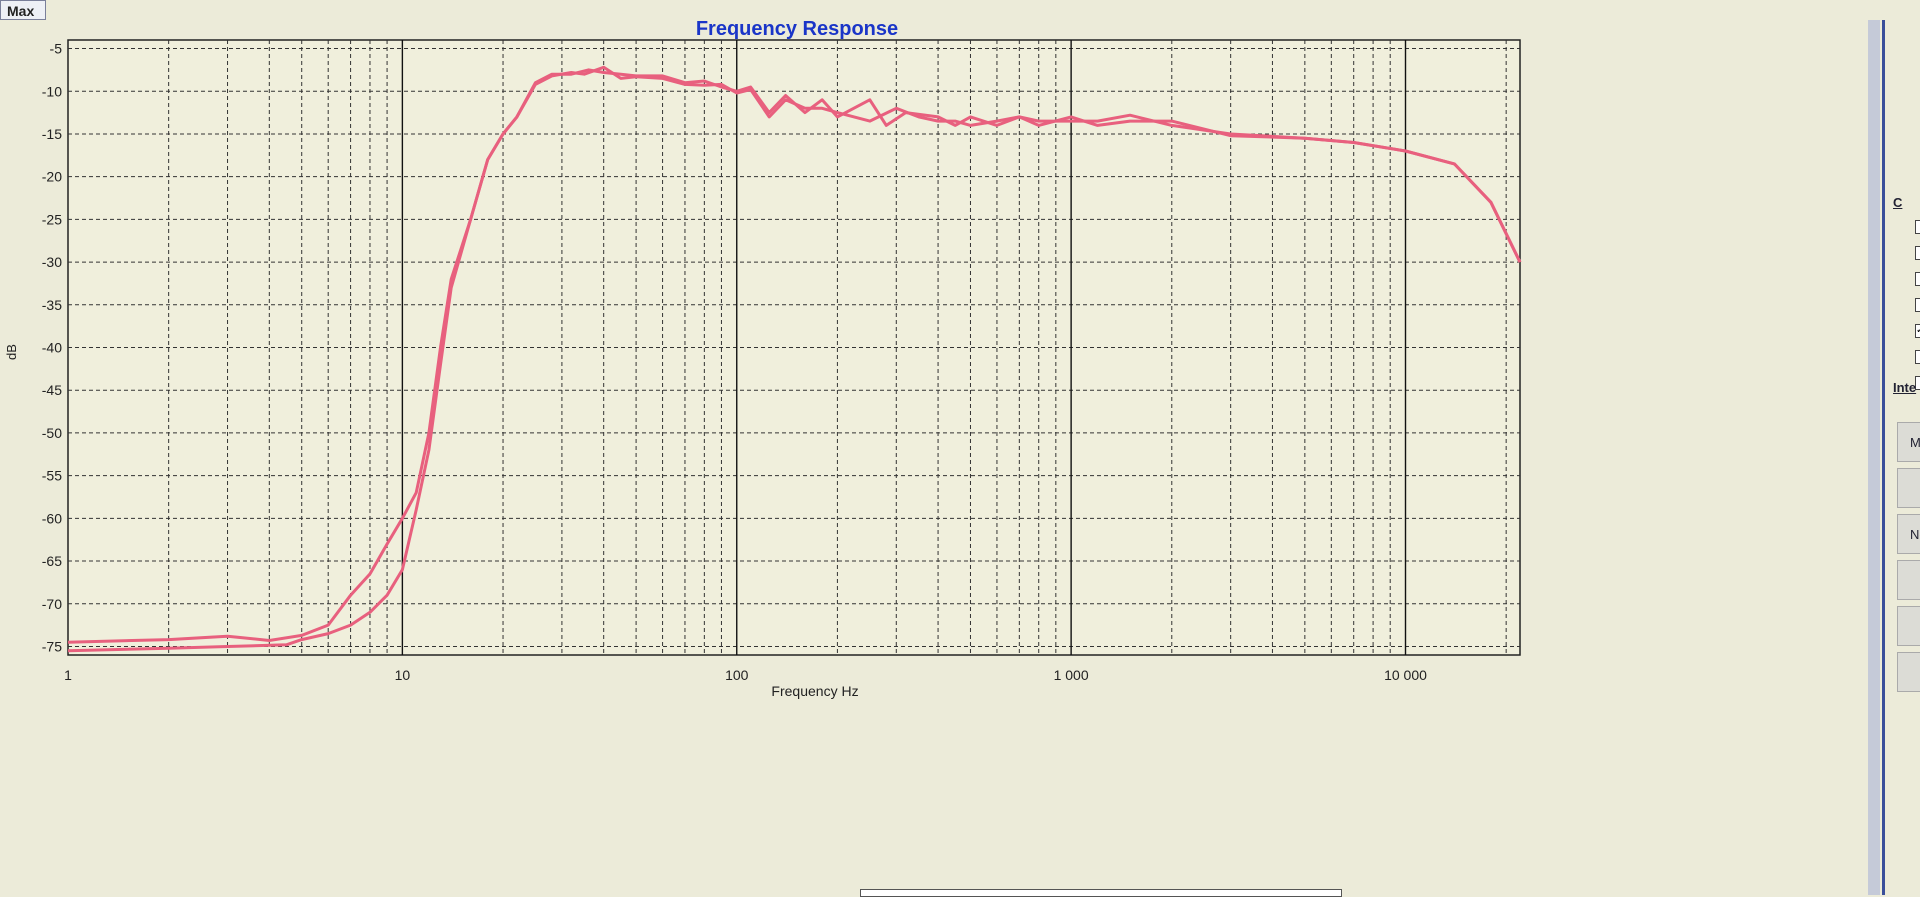  What do you see at coordinates (52, 91) in the screenshot?
I see `y-tick-label: -10` at bounding box center [52, 91].